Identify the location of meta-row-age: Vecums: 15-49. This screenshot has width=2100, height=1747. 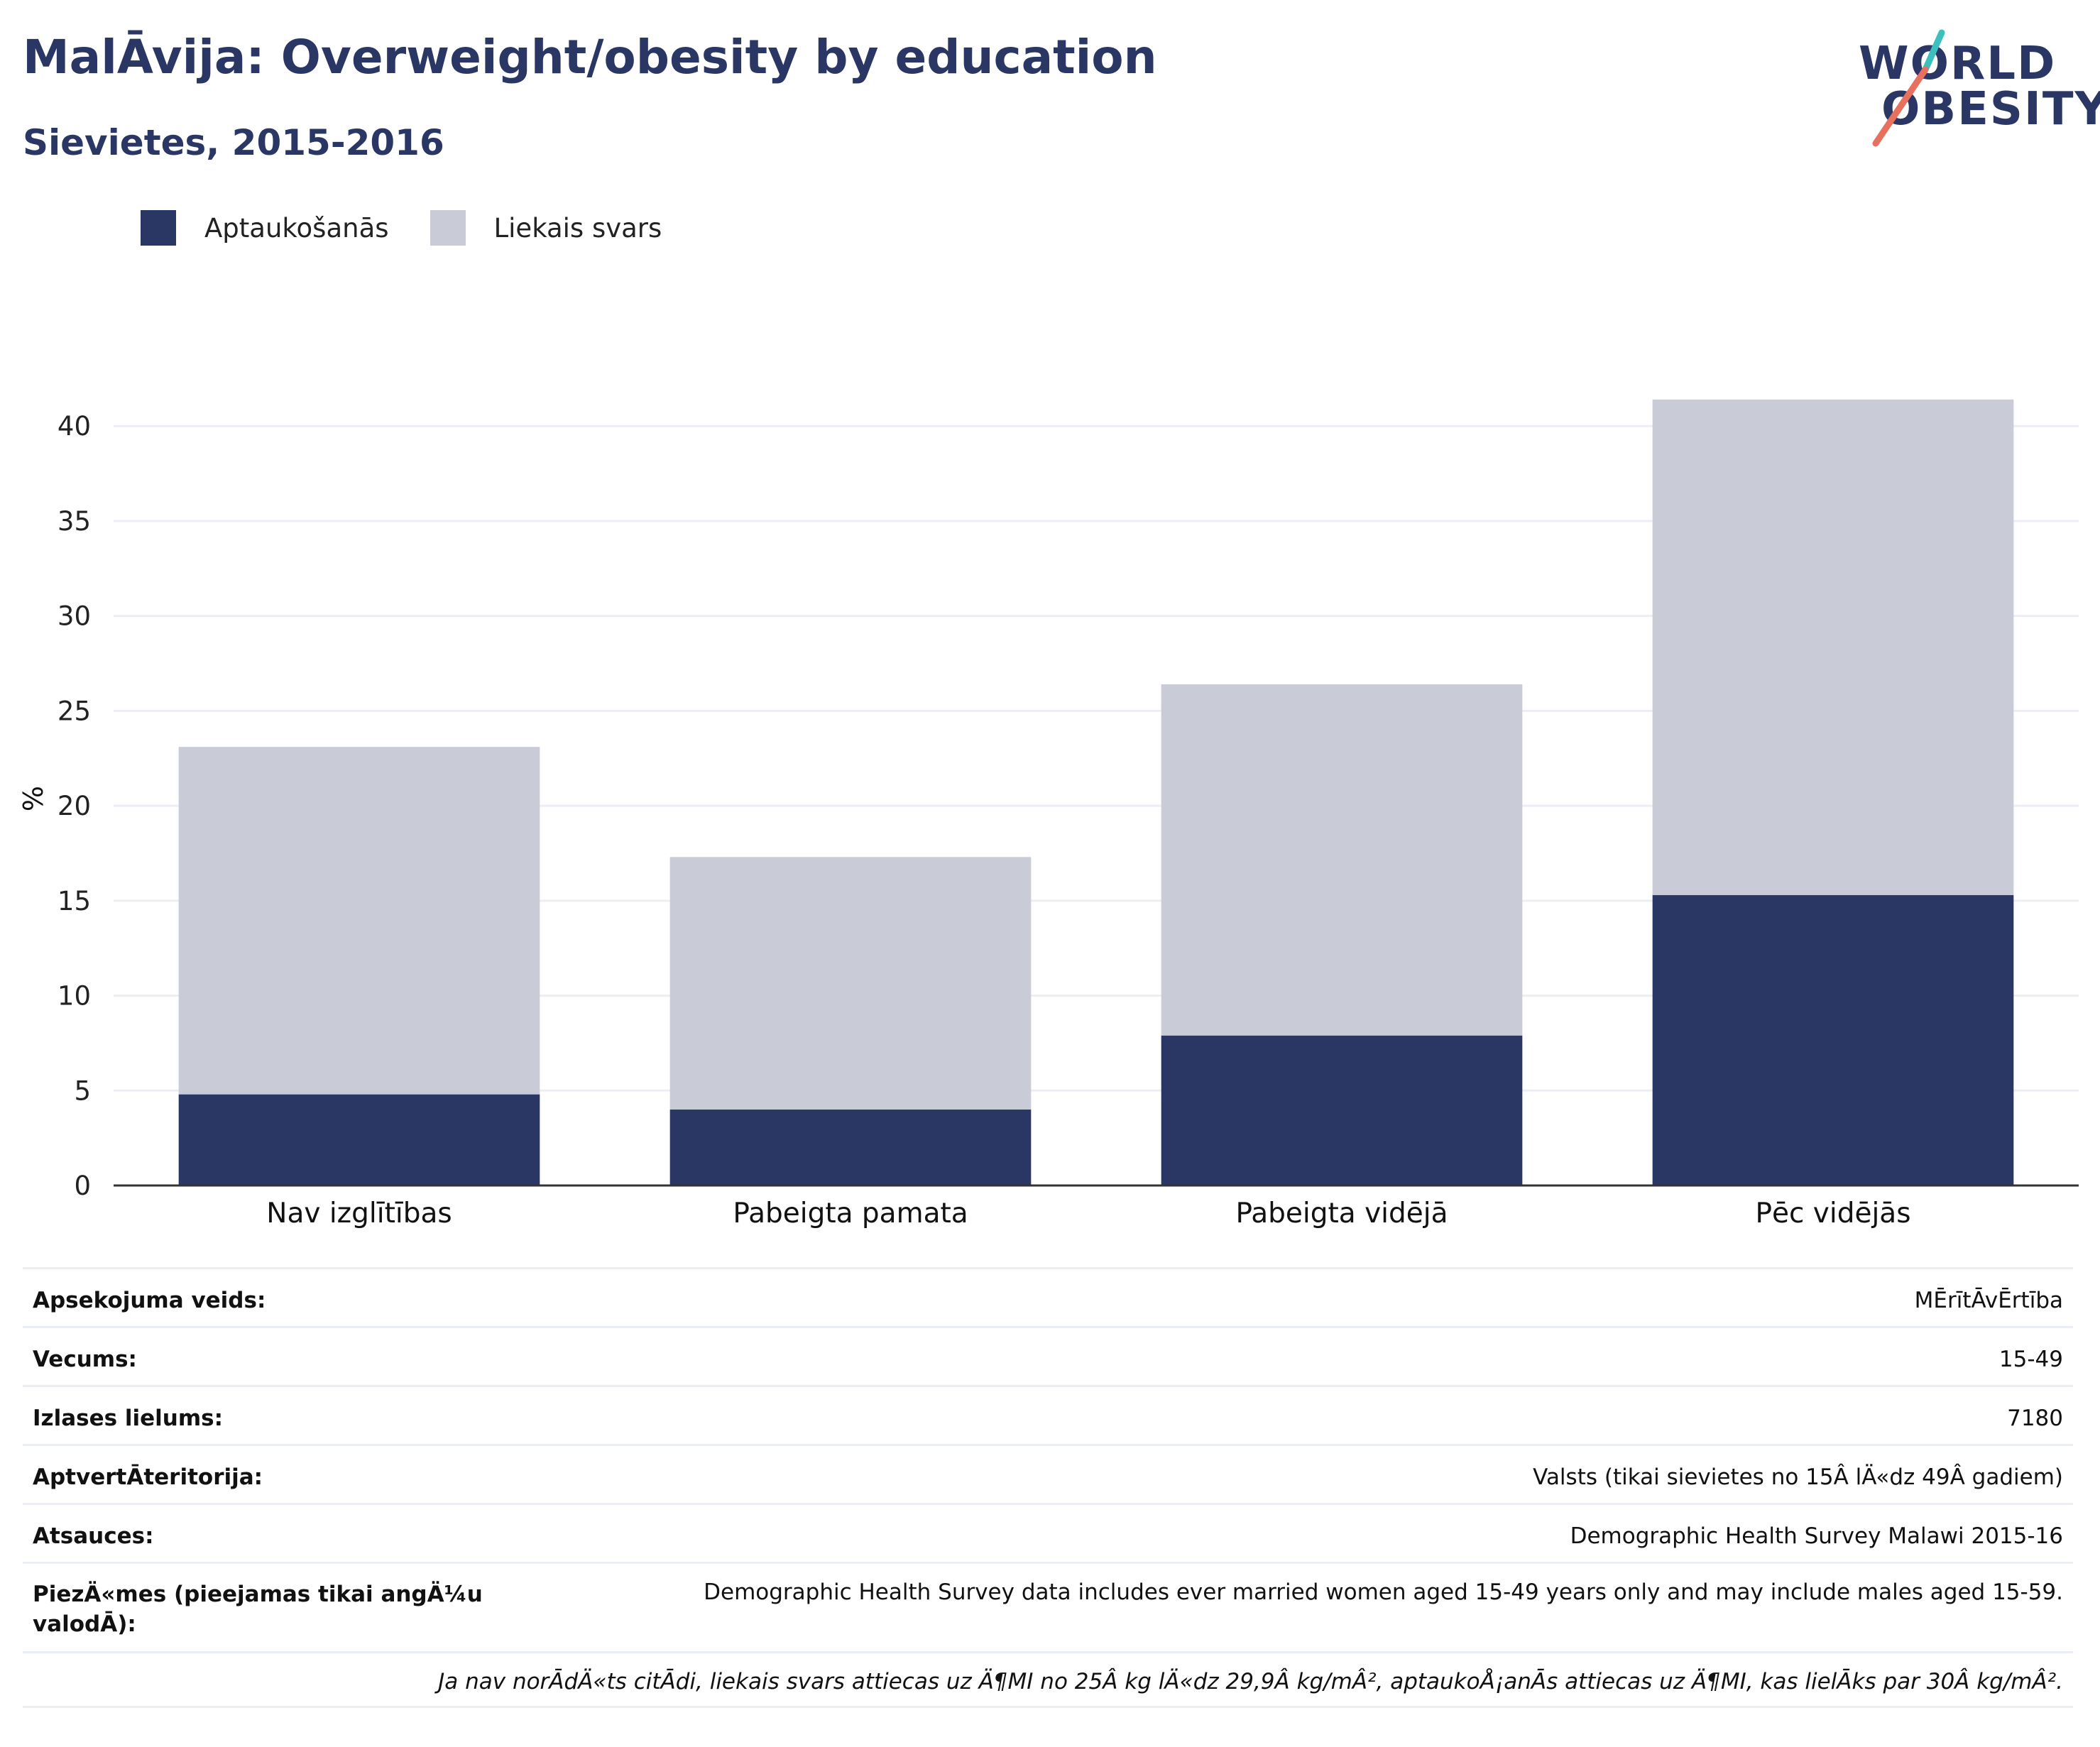
(1048, 1355).